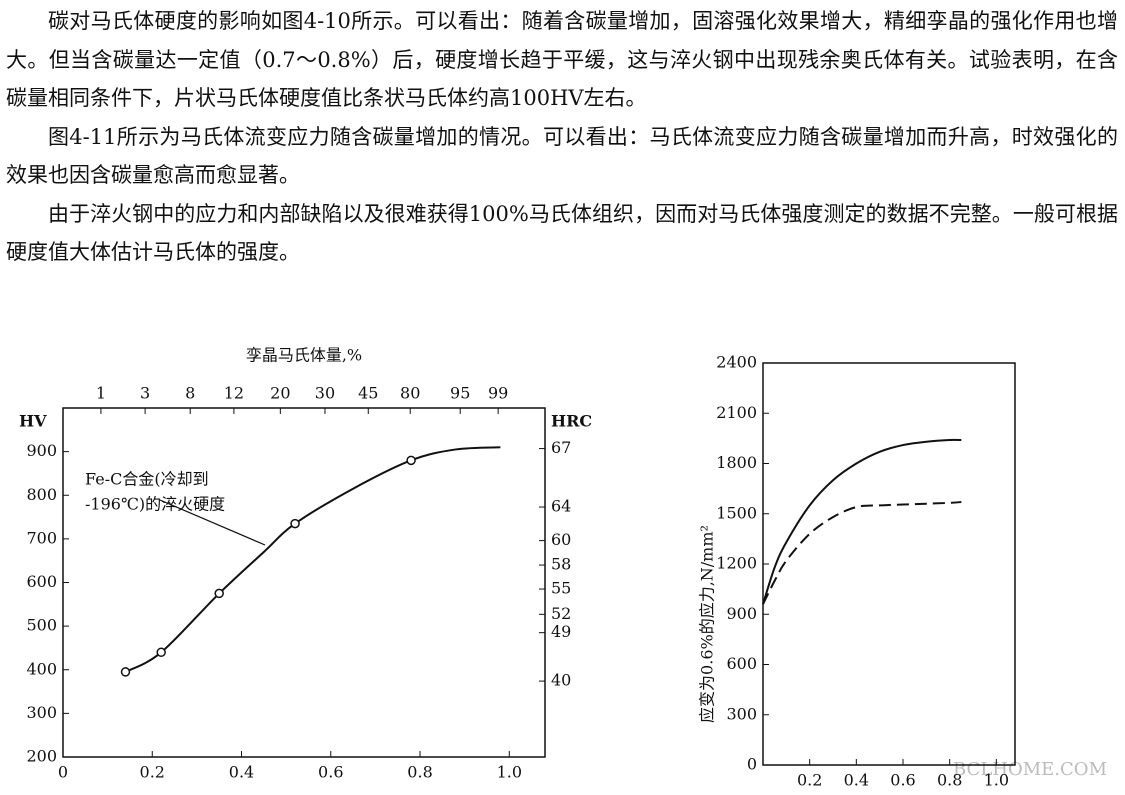  I want to click on y2-tick-label: 64, so click(561, 506).